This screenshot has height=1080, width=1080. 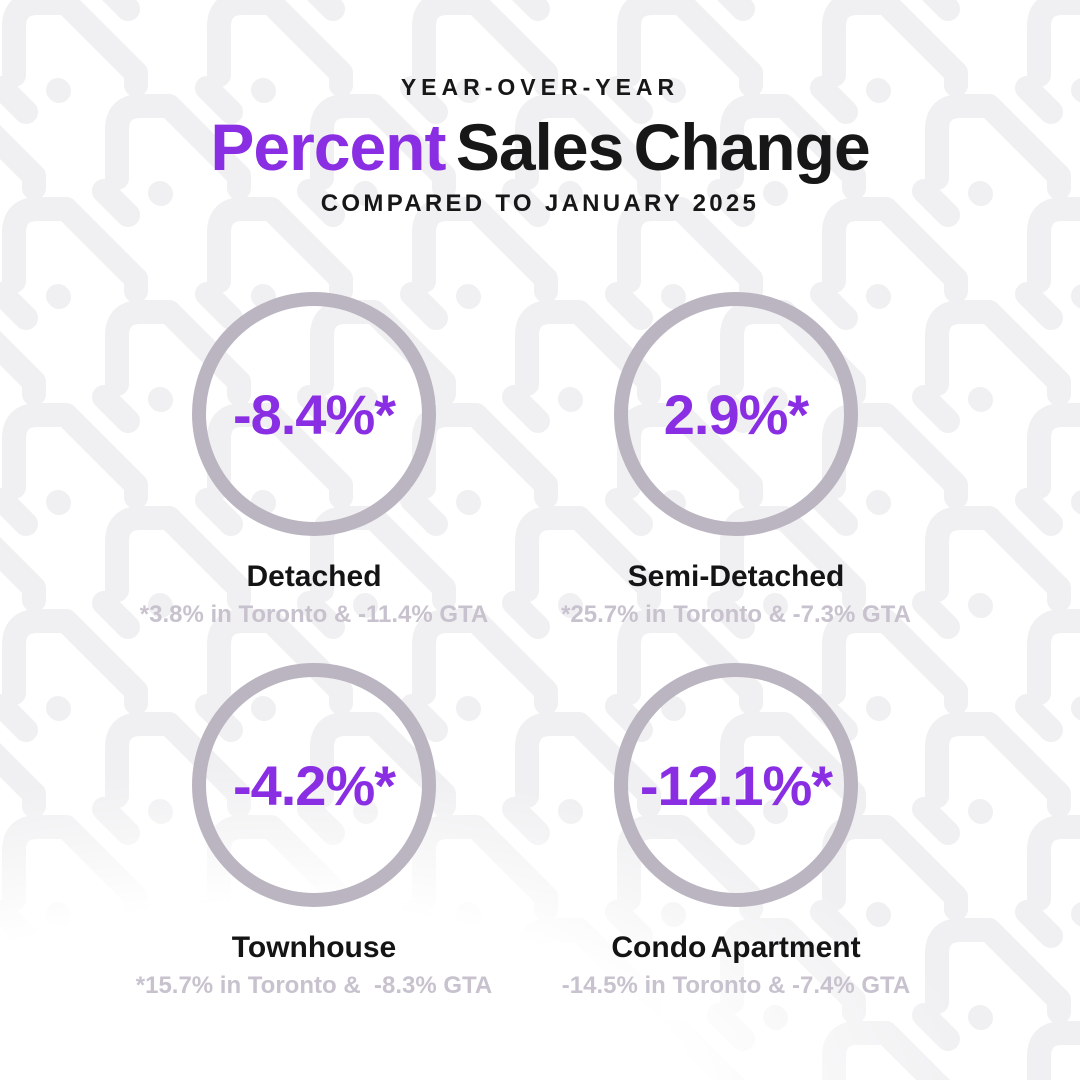 I want to click on stat-value: -4.2%*, so click(x=314, y=785).